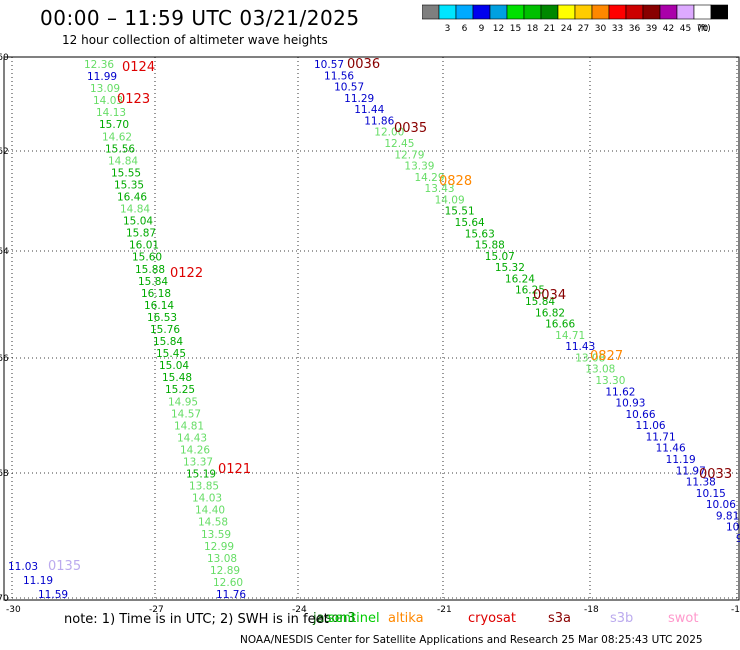 The image size is (740, 650). What do you see at coordinates (691, 471) in the screenshot?
I see `wave-height-value: 11.97` at bounding box center [691, 471].